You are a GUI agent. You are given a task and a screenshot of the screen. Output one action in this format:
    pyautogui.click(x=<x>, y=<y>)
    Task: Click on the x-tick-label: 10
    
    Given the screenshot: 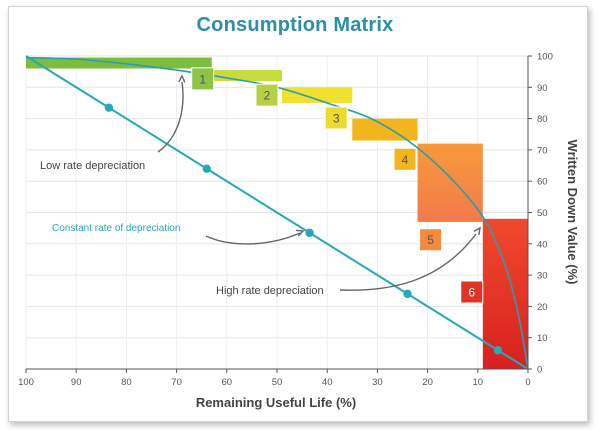 What is the action you would take?
    pyautogui.click(x=478, y=382)
    